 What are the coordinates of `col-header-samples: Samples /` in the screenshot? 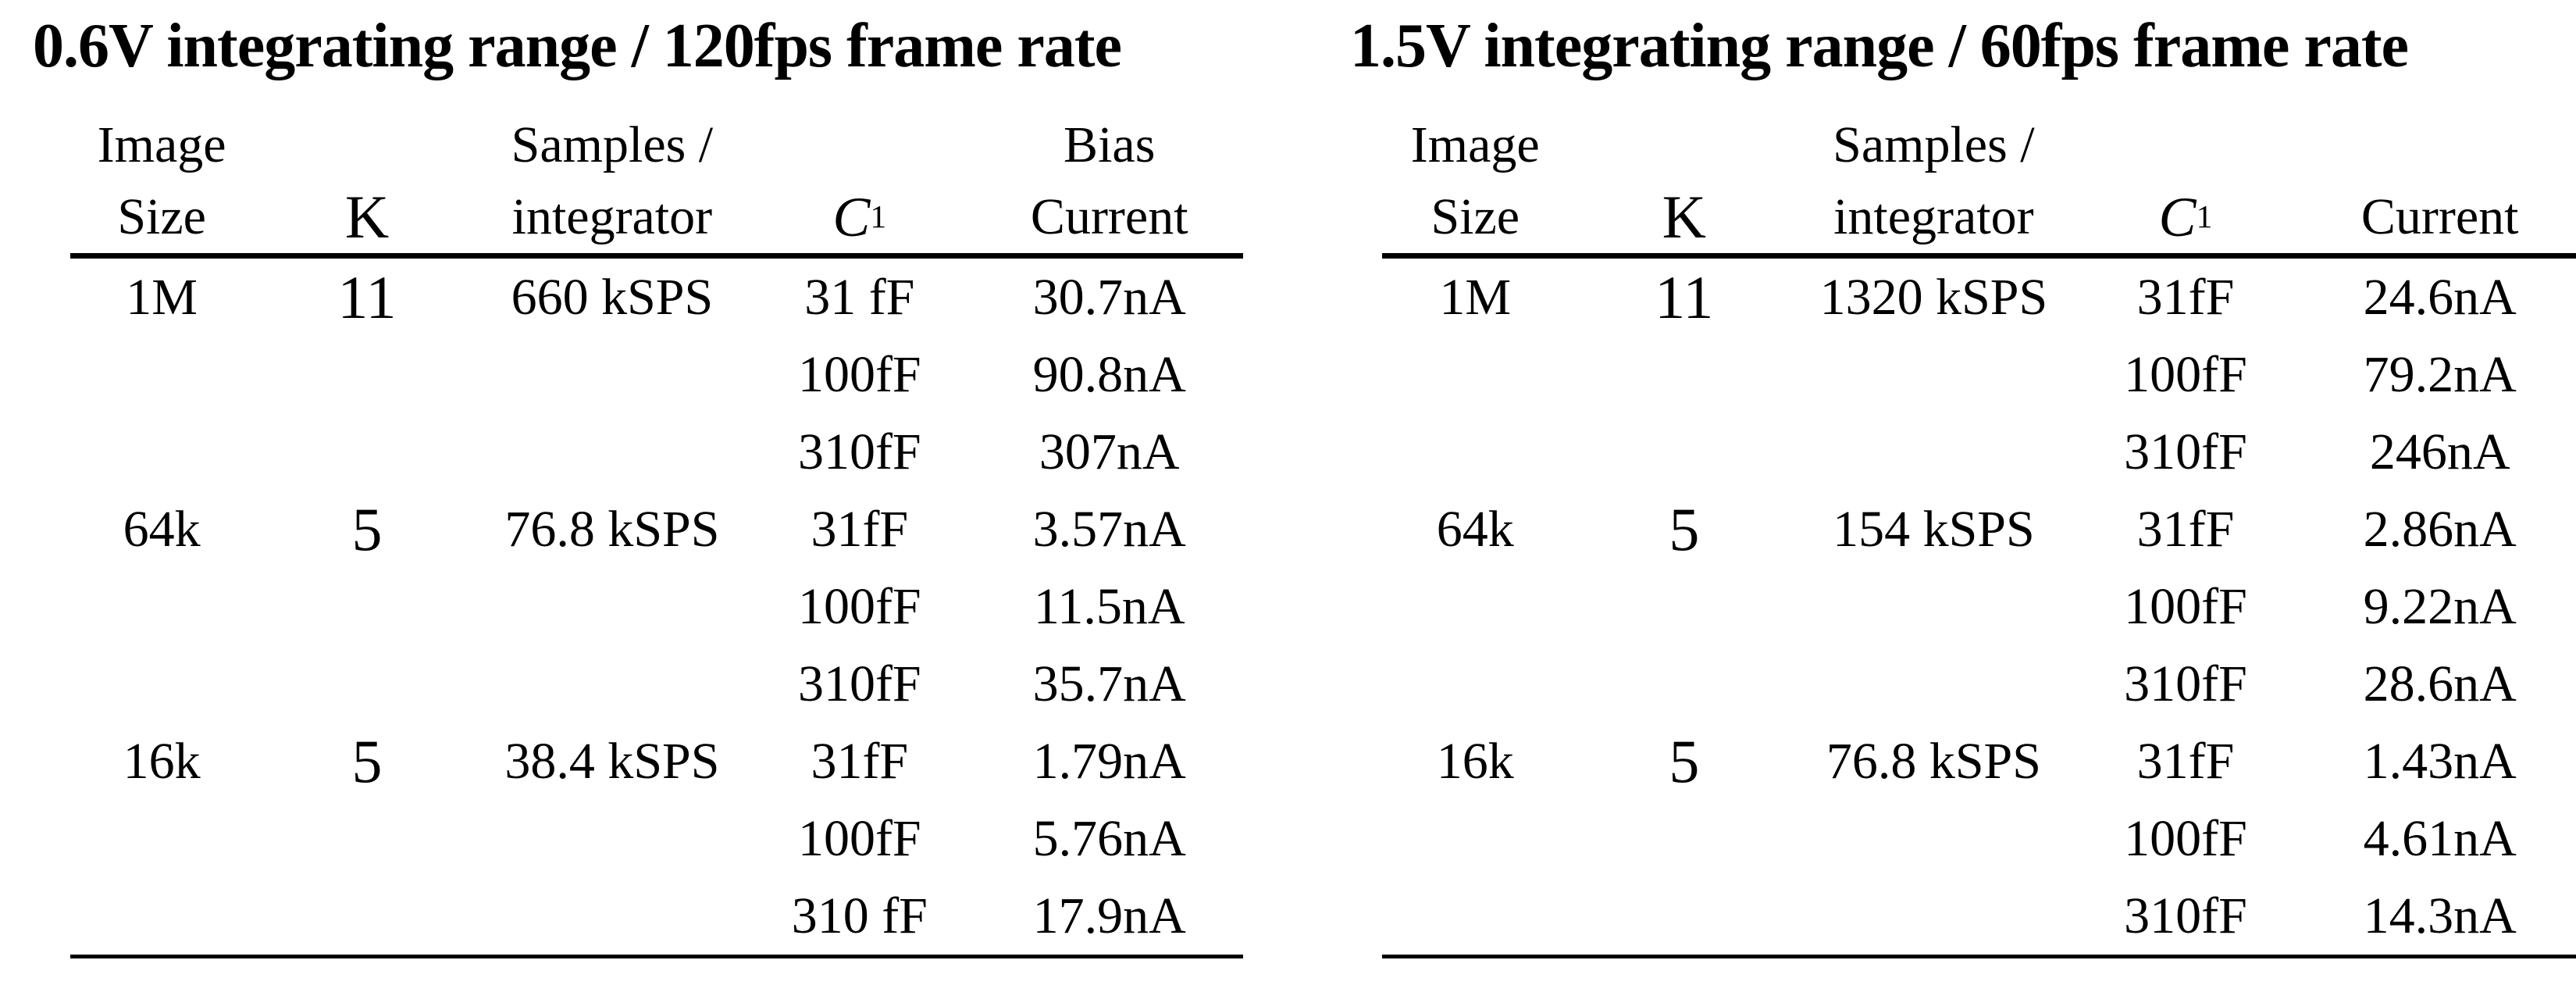 It's located at (1934, 144).